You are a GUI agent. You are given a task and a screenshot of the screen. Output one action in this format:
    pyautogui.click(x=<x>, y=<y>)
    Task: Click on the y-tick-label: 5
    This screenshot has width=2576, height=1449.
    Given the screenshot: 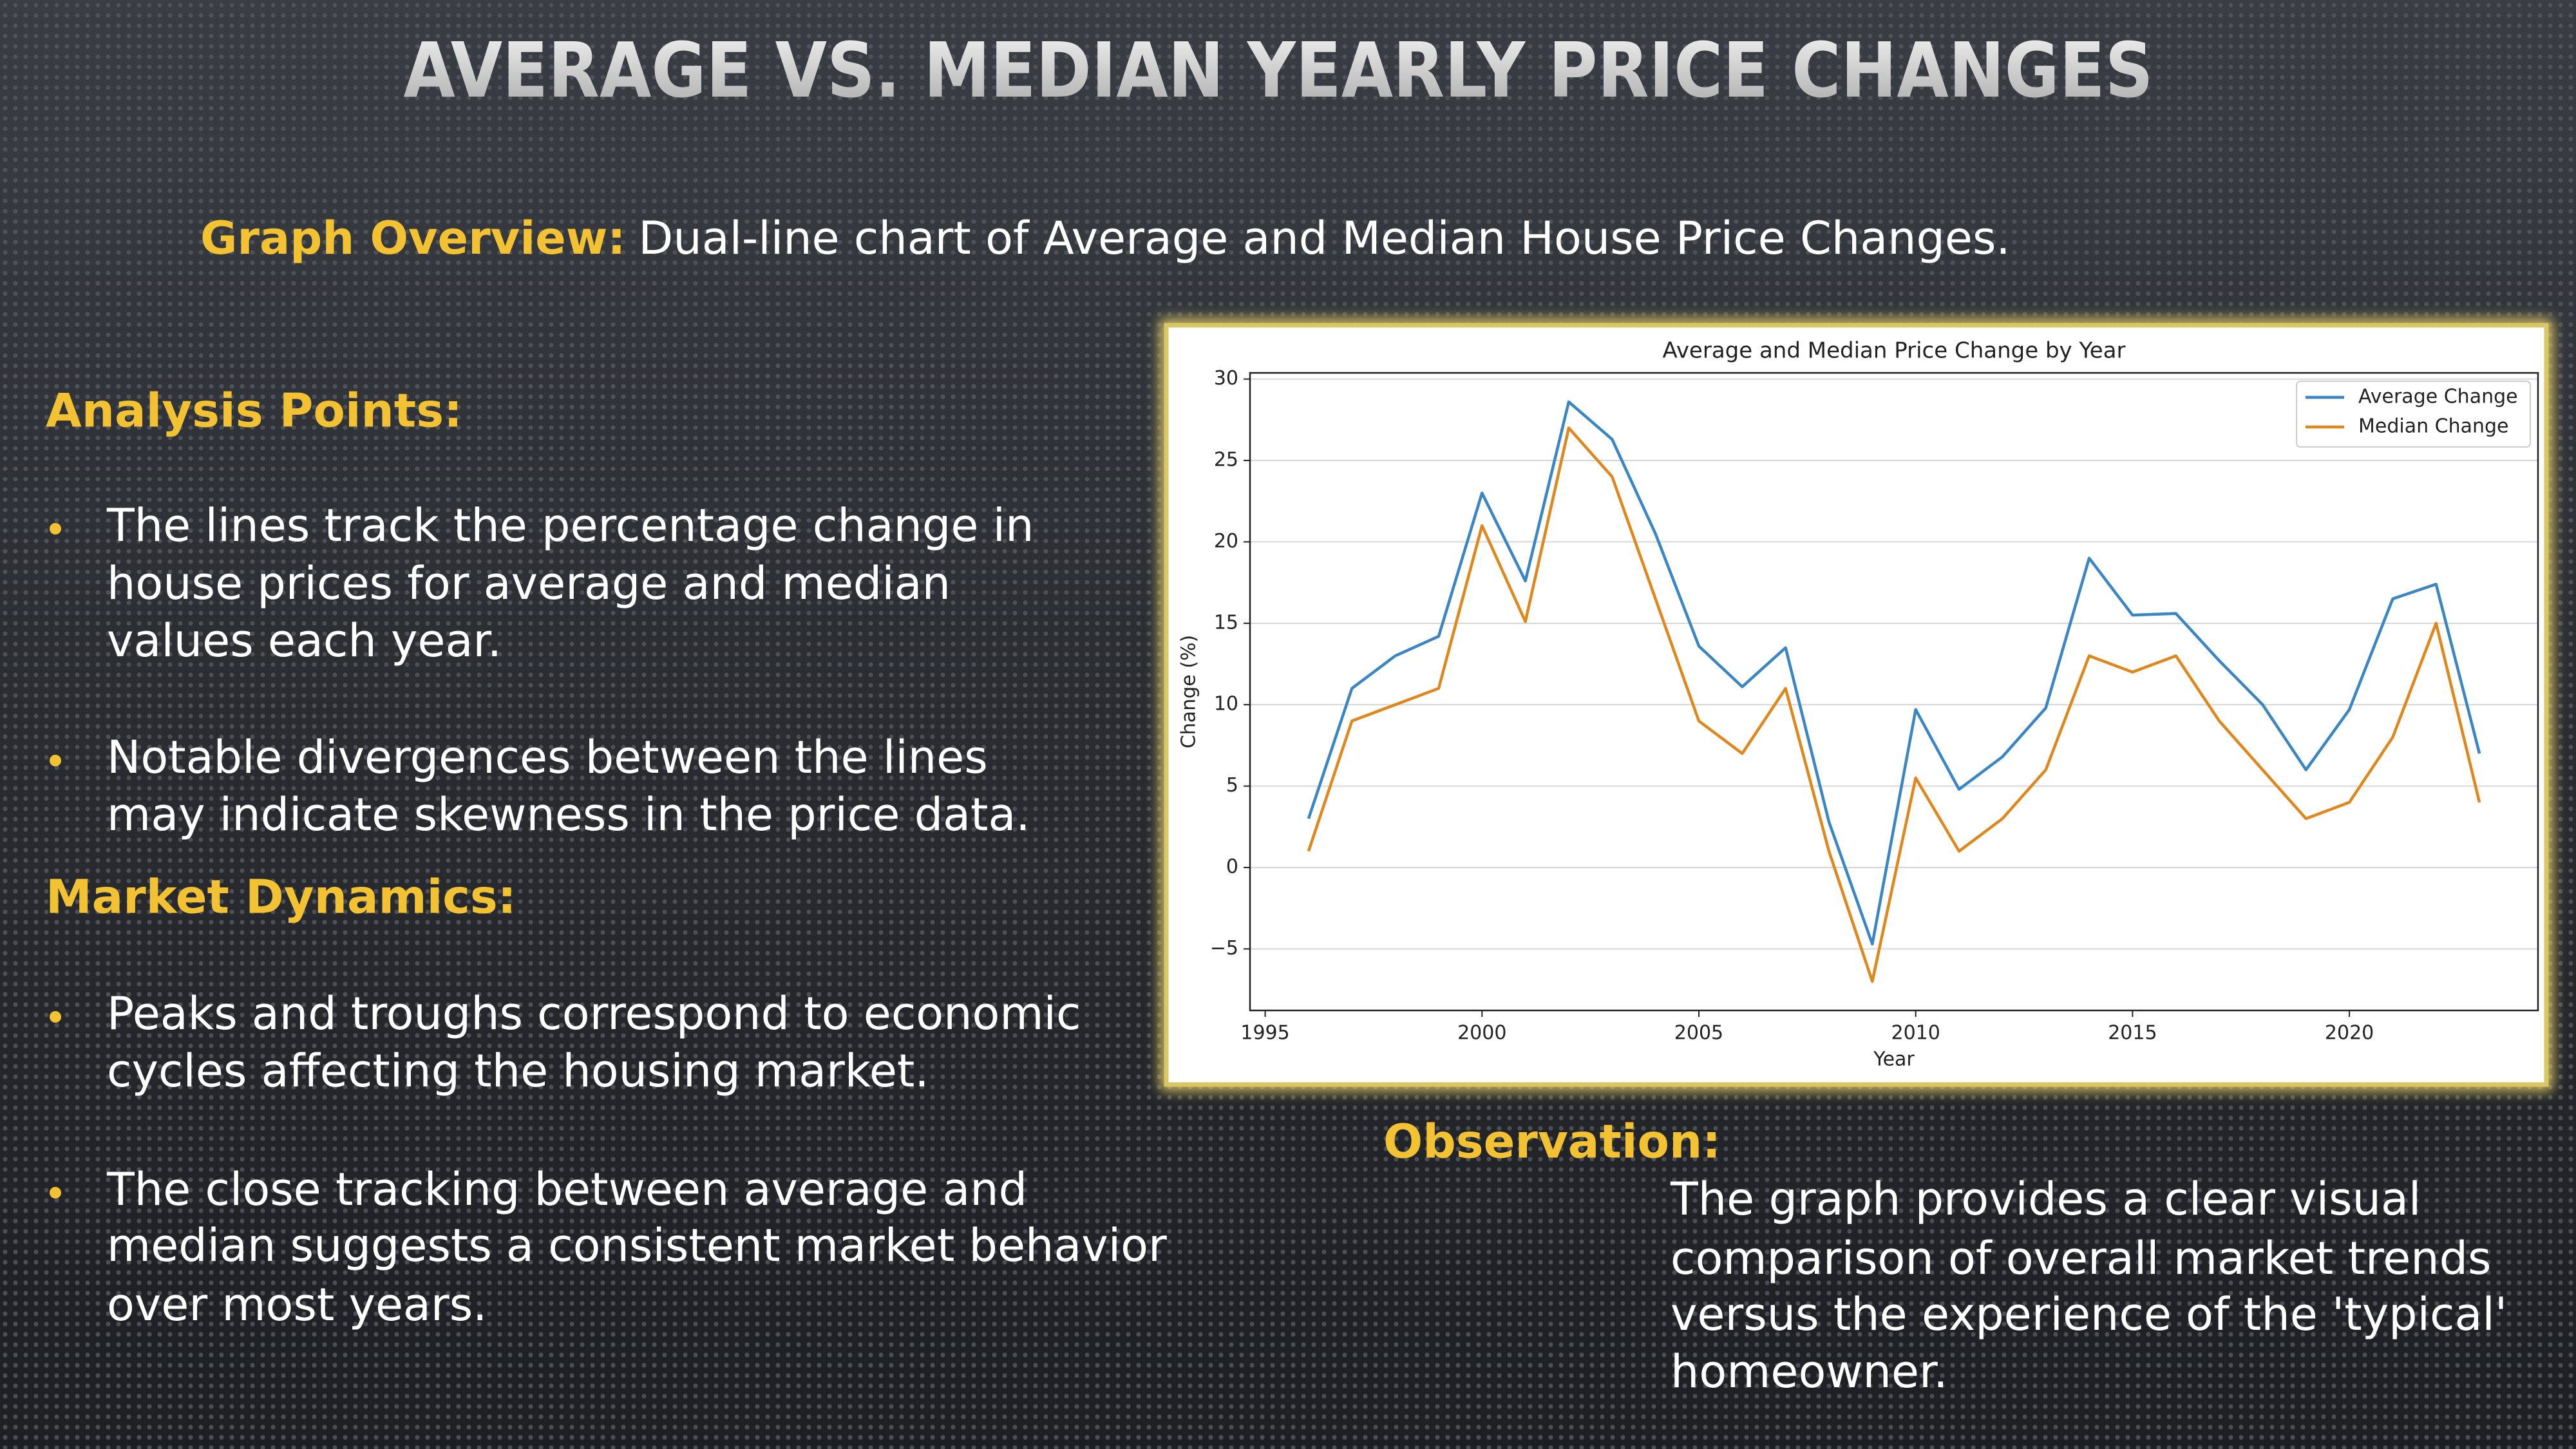 What is the action you would take?
    pyautogui.click(x=1232, y=785)
    